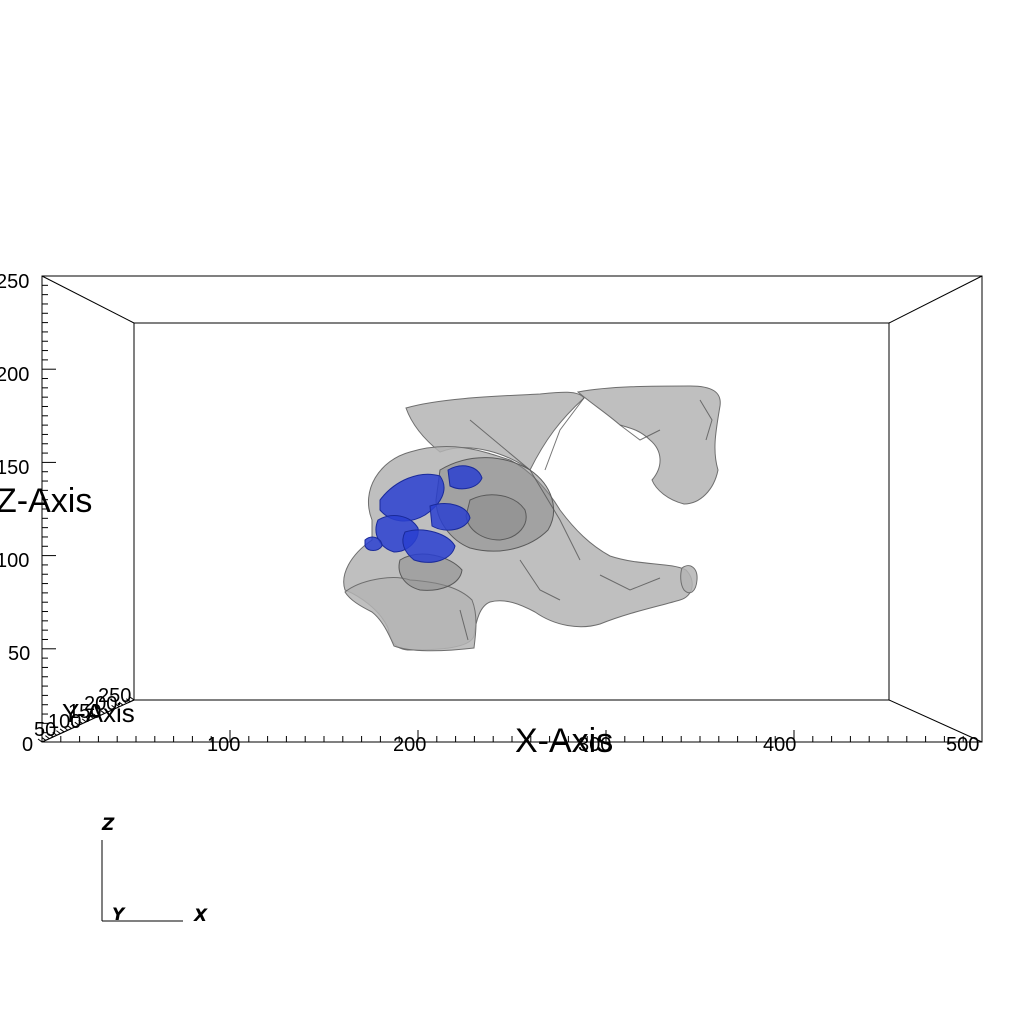  I want to click on triad-z-label: Z, so click(108, 825).